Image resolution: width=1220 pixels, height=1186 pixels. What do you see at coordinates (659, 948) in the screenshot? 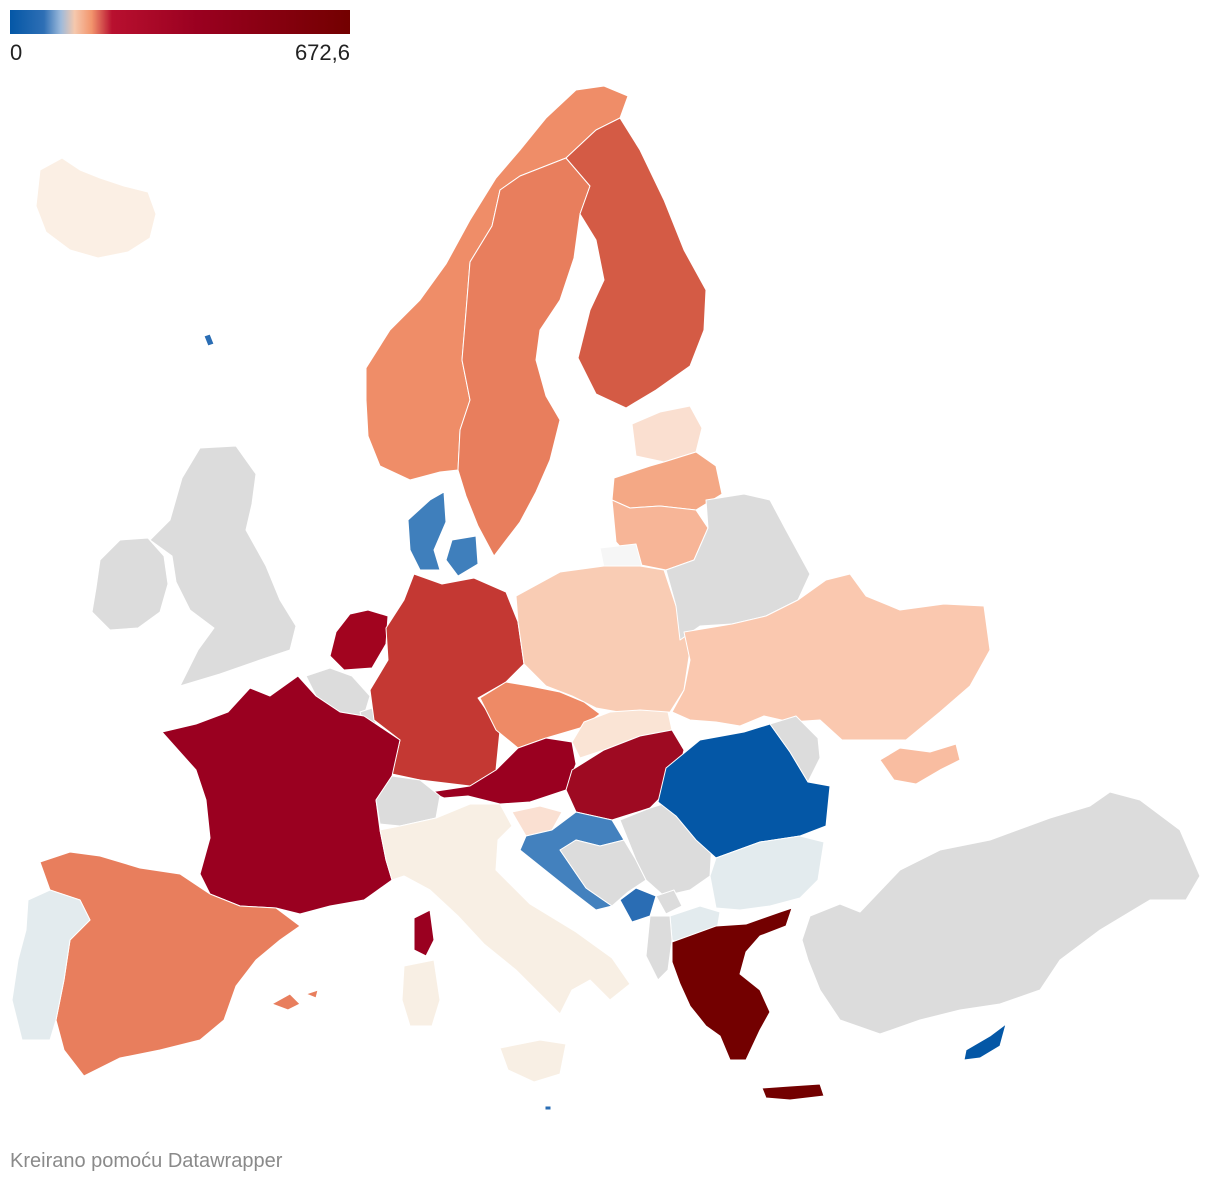
I see `region-albania` at bounding box center [659, 948].